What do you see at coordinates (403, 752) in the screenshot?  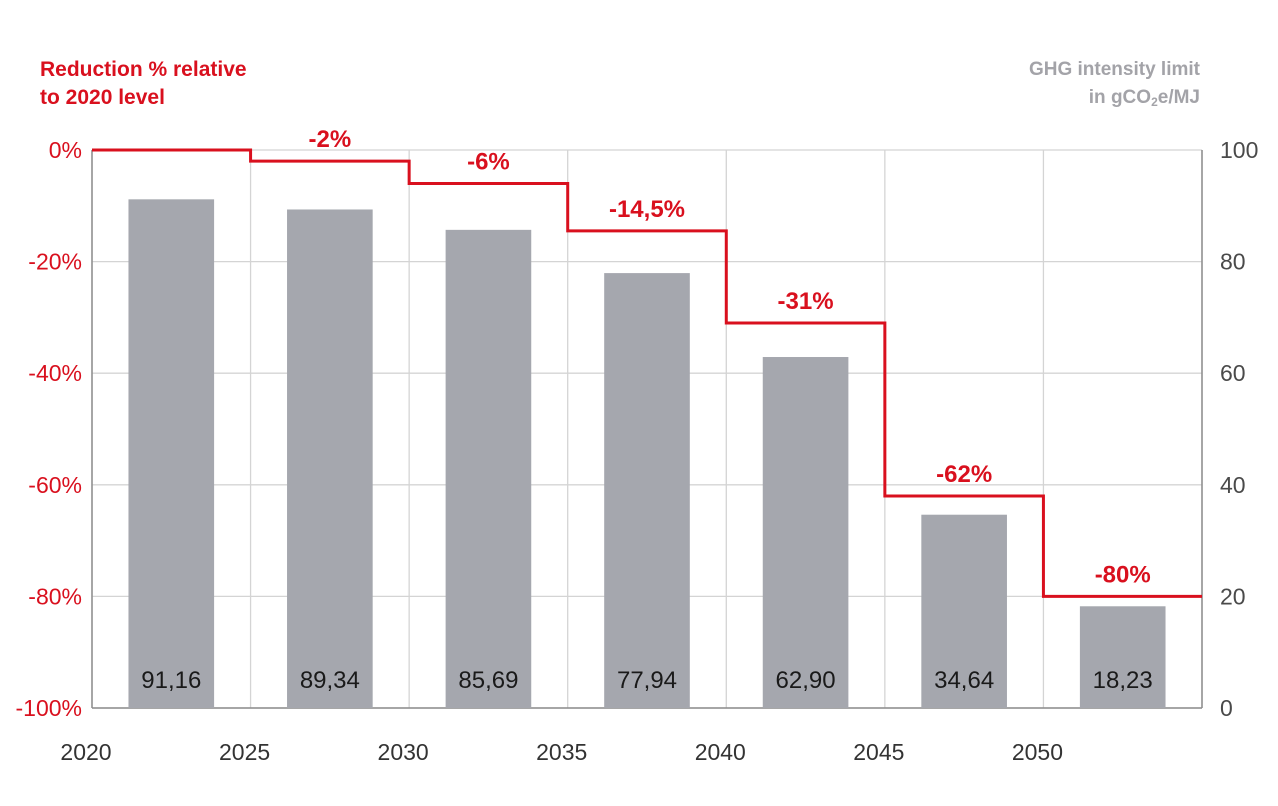 I see `x-tick-label: 2030` at bounding box center [403, 752].